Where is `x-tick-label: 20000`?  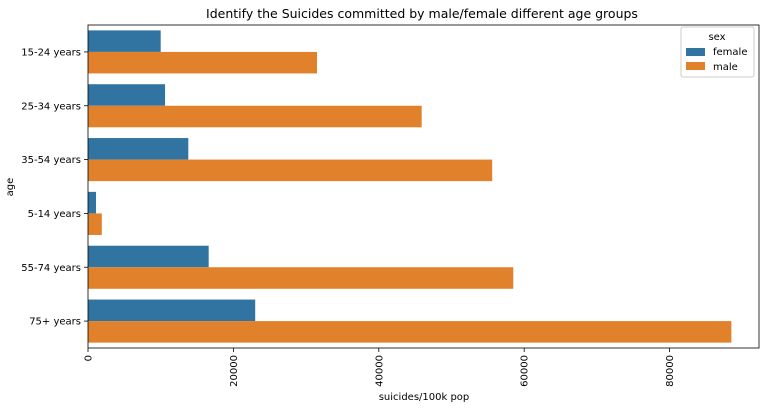 x-tick-label: 20000 is located at coordinates (234, 371).